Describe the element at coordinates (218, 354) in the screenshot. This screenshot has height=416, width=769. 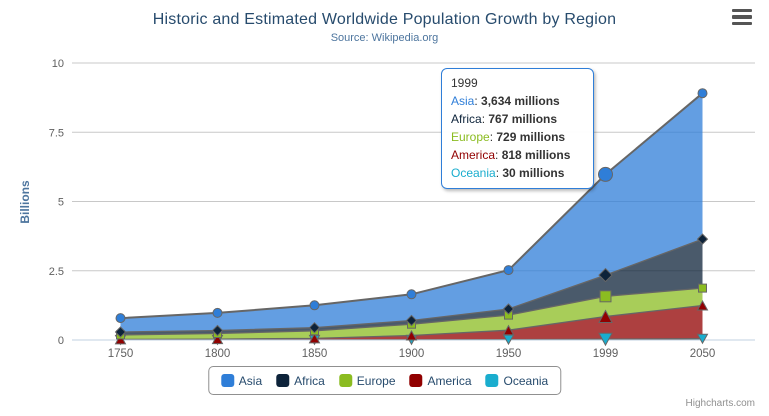
I see `x-axis-label-1800: 1800` at that location.